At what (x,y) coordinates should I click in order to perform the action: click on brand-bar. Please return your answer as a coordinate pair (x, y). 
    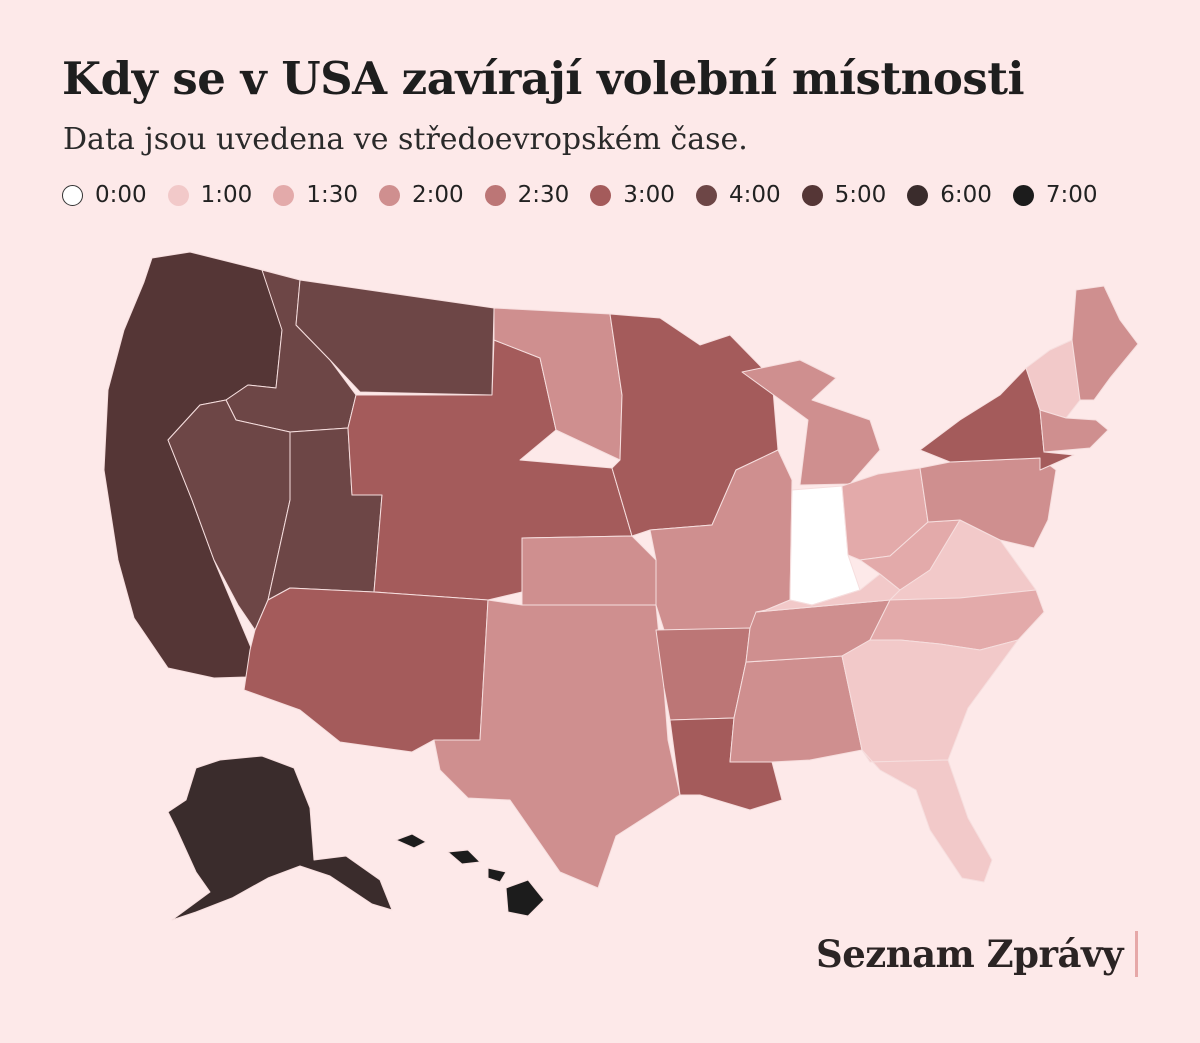
    Looking at the image, I should click on (1136, 954).